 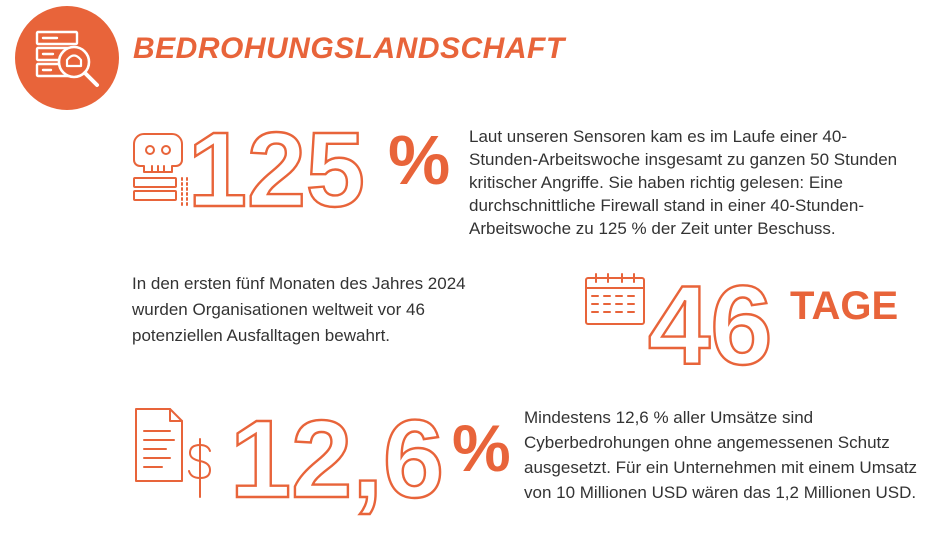 What do you see at coordinates (173, 453) in the screenshot?
I see `document-dollar-icon` at bounding box center [173, 453].